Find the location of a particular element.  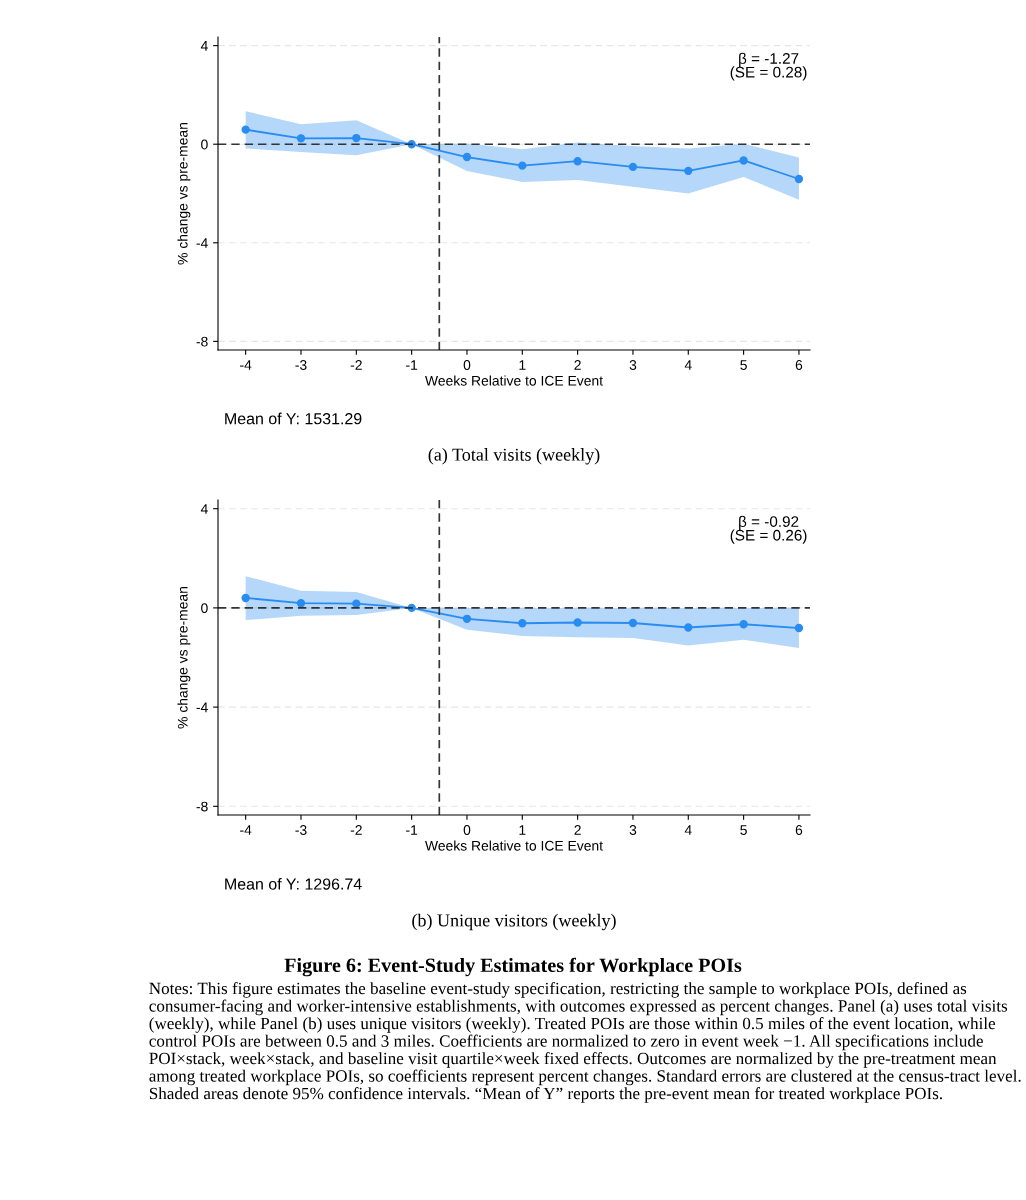

annotation: β = -1.27 (SE = 0.28) is located at coordinates (768, 66).